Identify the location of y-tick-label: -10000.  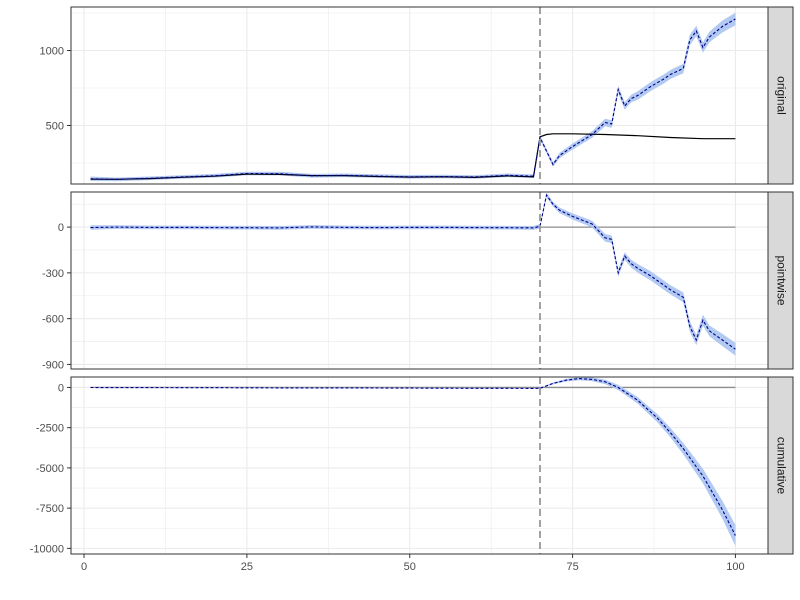
(47, 549).